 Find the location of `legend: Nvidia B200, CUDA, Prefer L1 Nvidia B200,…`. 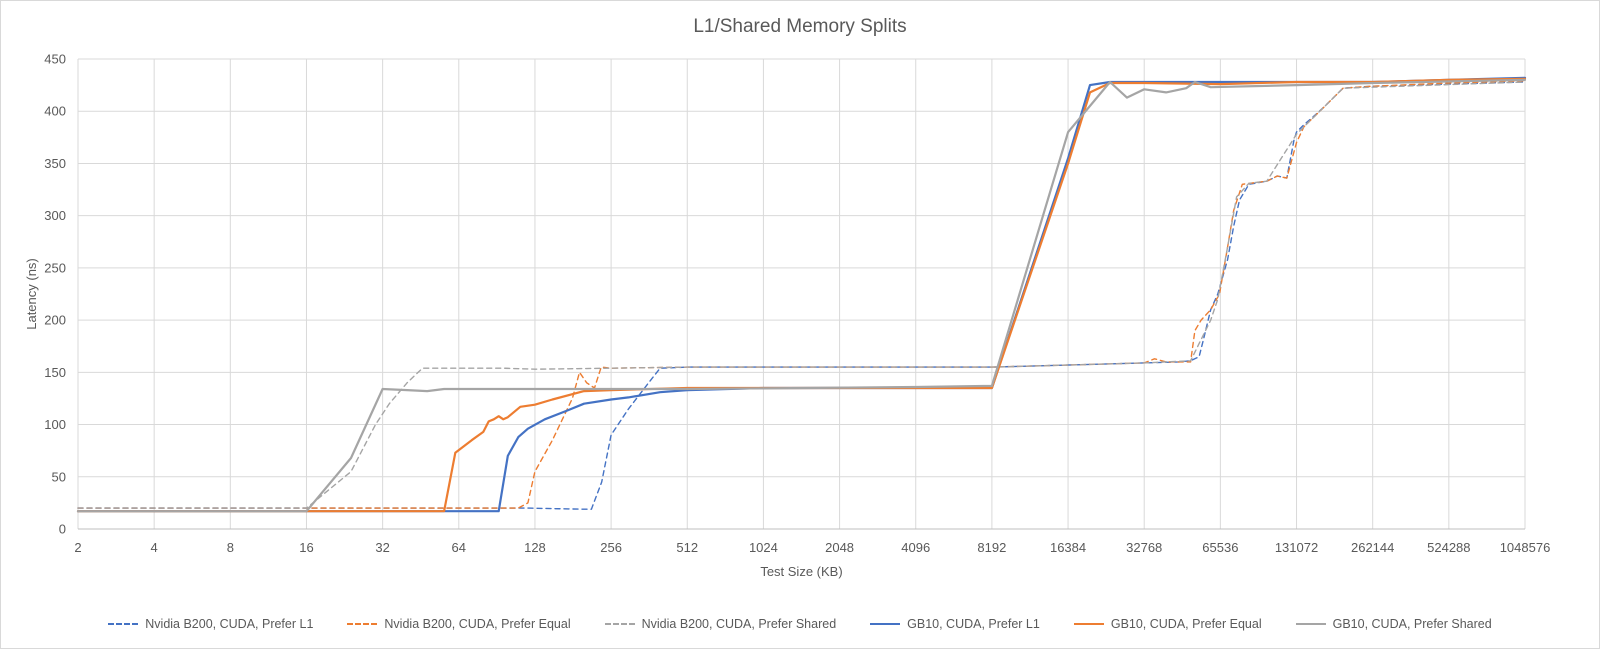

legend: Nvidia B200, CUDA, Prefer L1 Nvidia B200,… is located at coordinates (800, 624).